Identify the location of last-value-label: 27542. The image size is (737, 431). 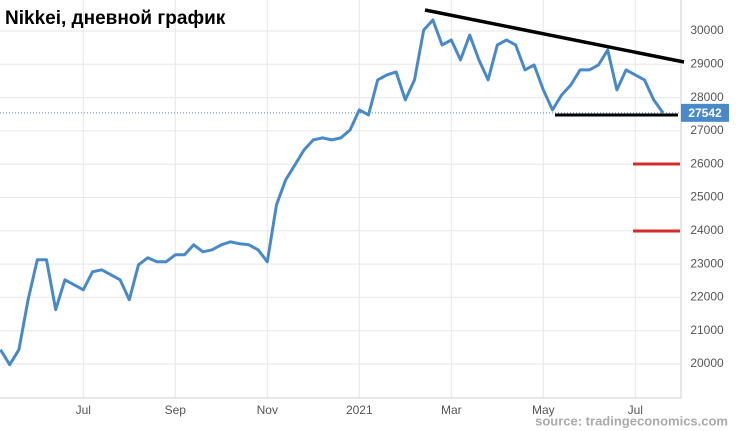
(705, 113).